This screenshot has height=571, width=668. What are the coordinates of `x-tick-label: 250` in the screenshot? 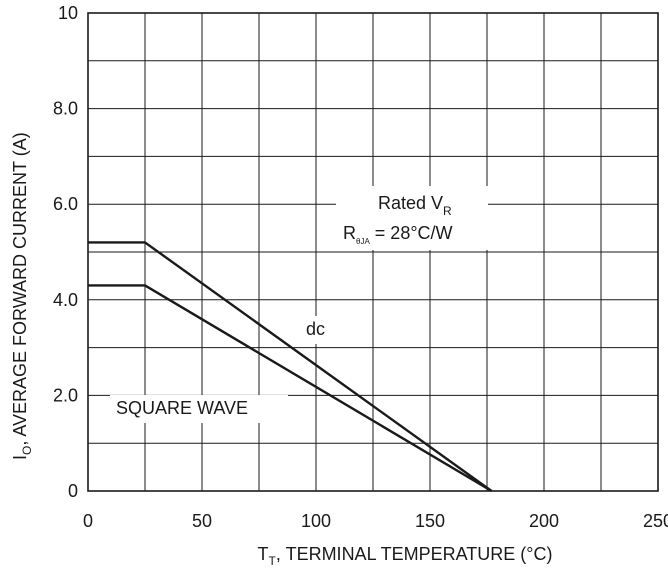 It's located at (655, 521).